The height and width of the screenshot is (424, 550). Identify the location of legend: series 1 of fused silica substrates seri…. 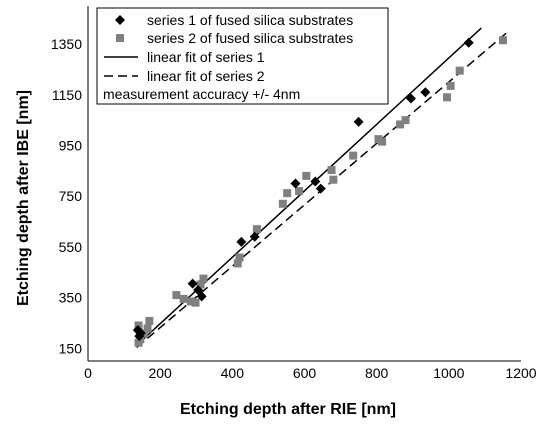
(242, 56).